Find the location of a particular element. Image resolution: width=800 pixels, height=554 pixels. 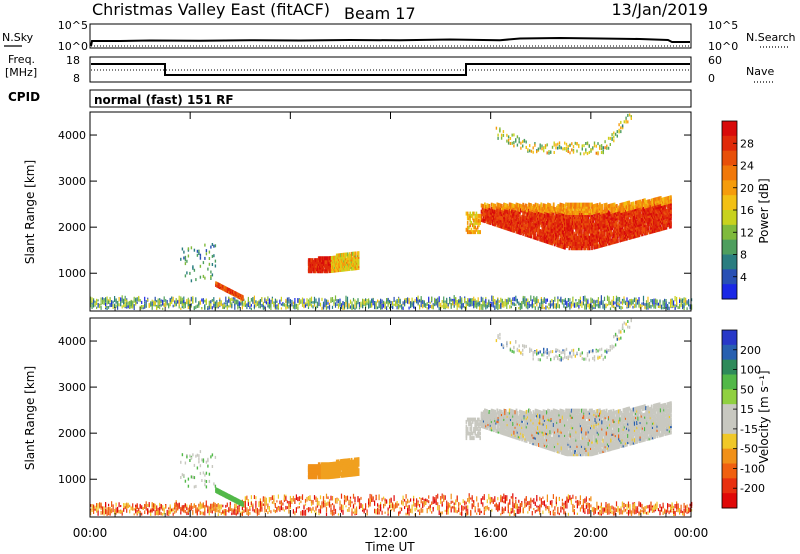

date-label: 13/Jan/2019 is located at coordinates (659, 9).